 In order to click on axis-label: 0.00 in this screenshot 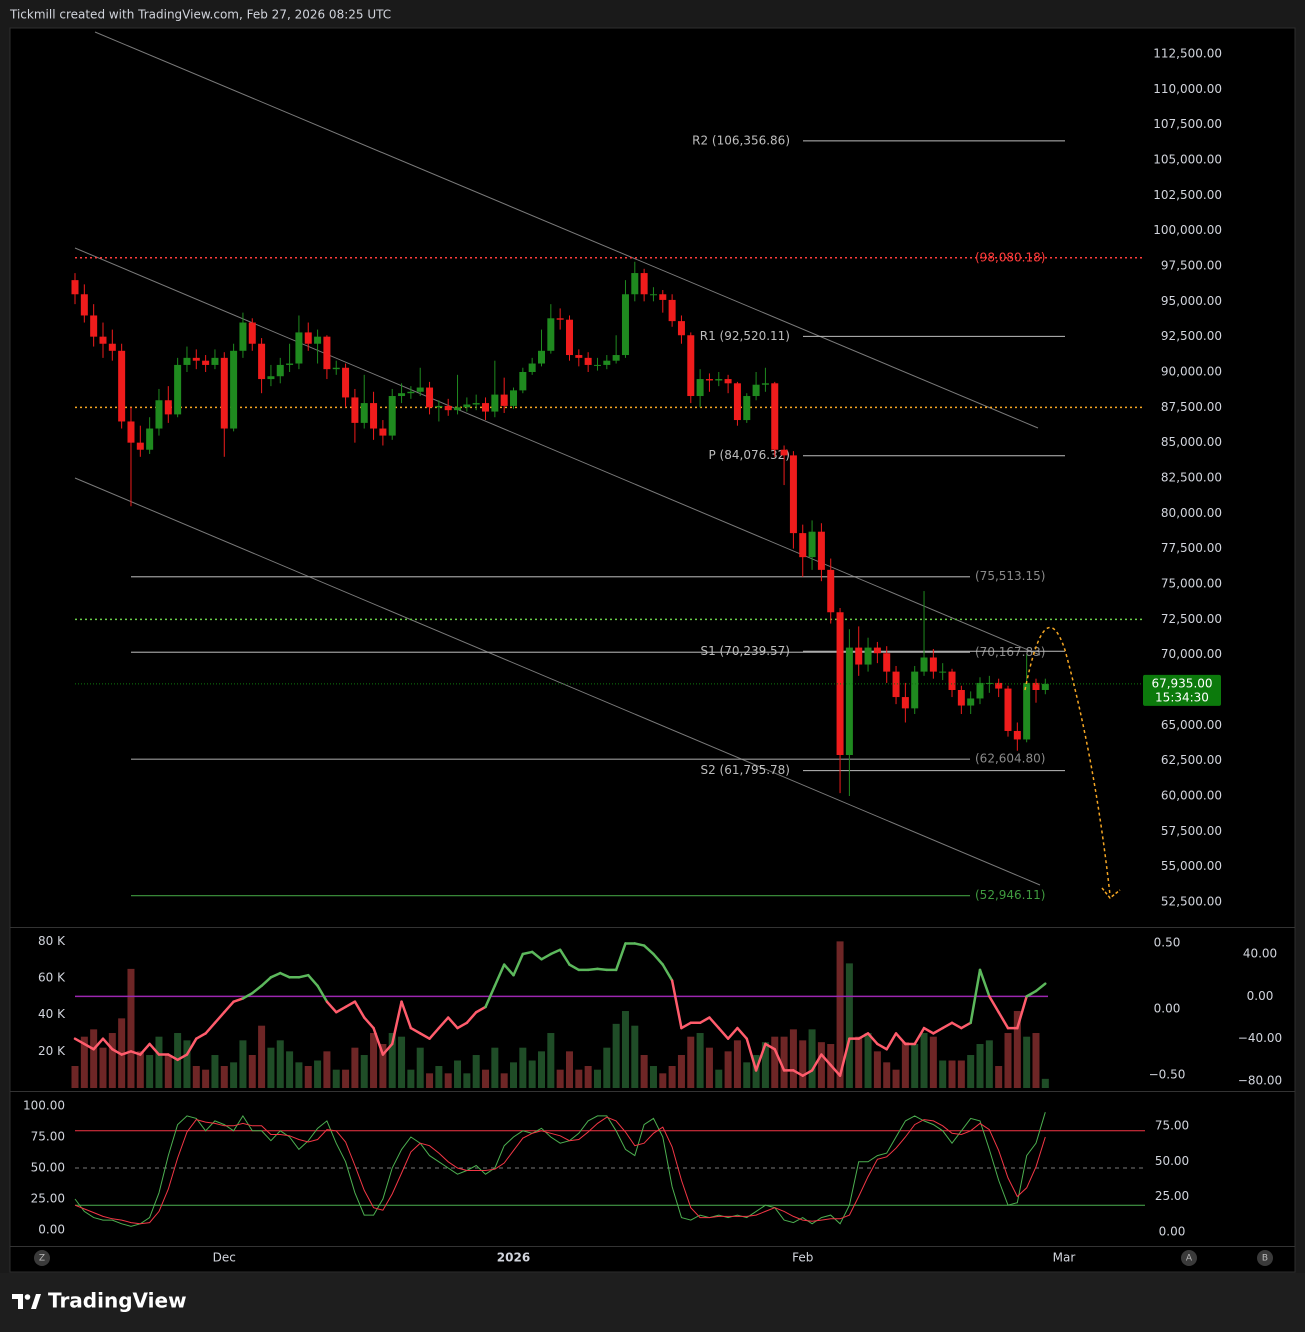, I will do `click(1172, 1232)`.